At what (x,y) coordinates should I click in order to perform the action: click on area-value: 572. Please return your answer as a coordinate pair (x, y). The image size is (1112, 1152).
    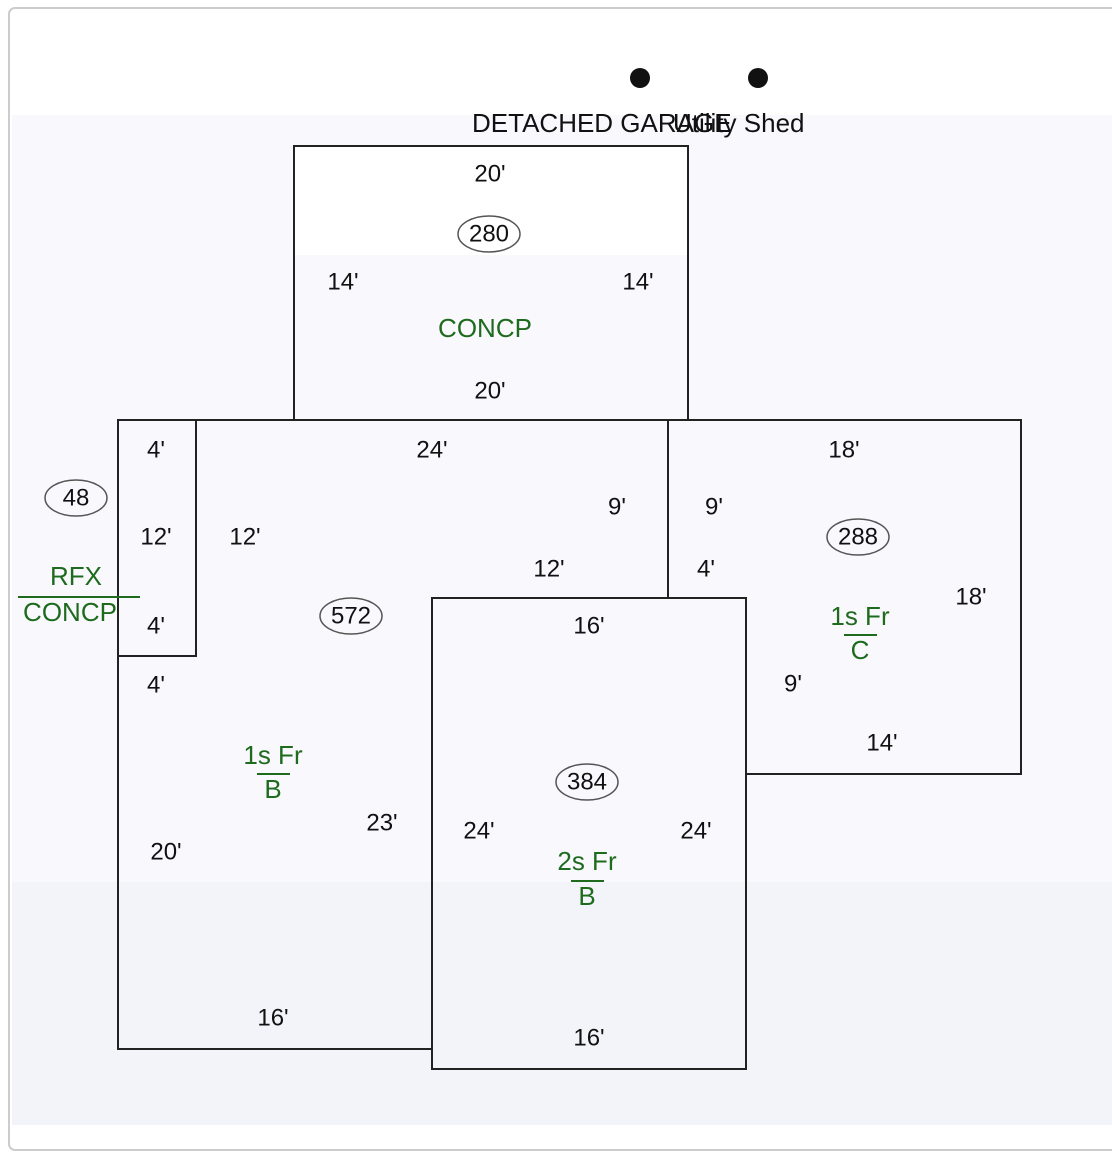
    Looking at the image, I should click on (351, 615).